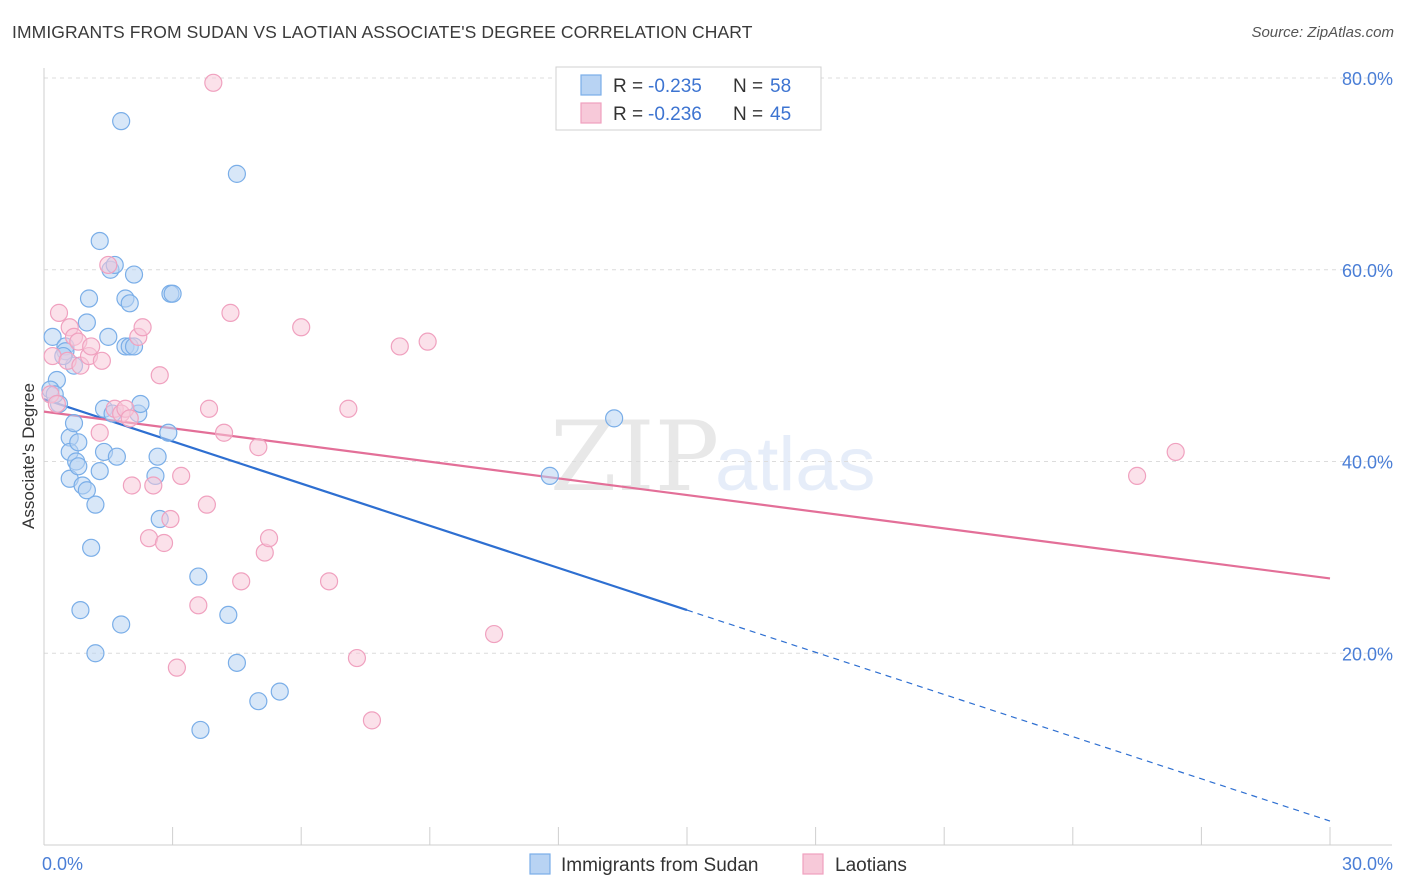 This screenshot has width=1406, height=892. What do you see at coordinates (1367, 79) in the screenshot?
I see `y-tick-label: 80.0%` at bounding box center [1367, 79].